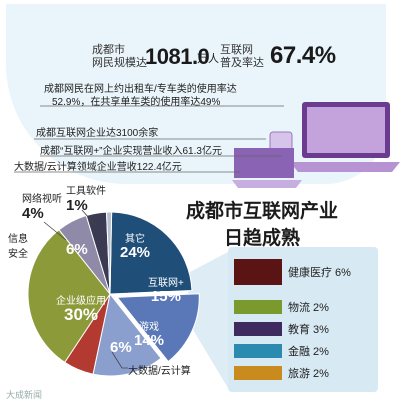 This screenshot has height=408, width=400. I want to click on keyboard-shape, so click(267, 184).